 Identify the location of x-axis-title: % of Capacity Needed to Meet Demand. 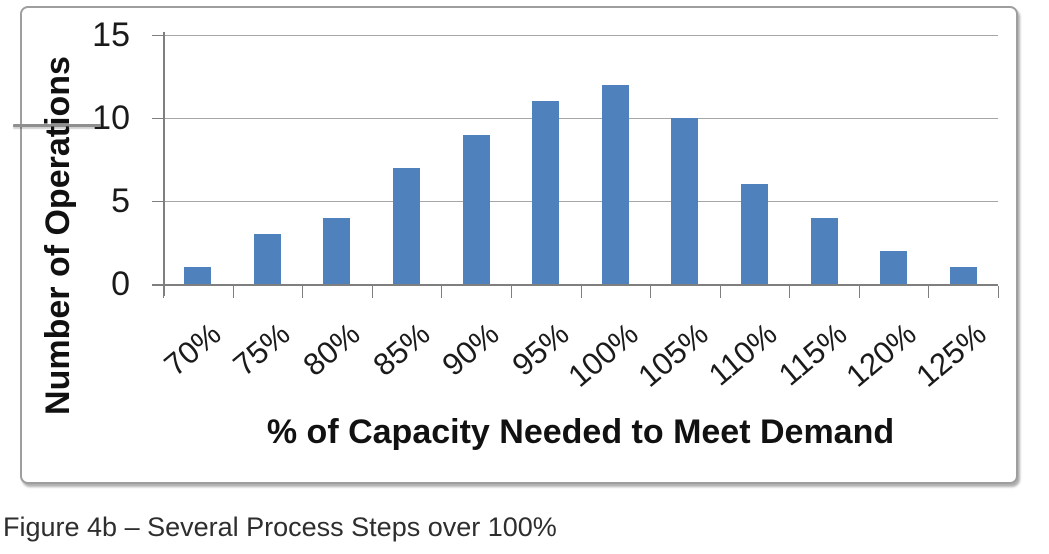
(580, 432).